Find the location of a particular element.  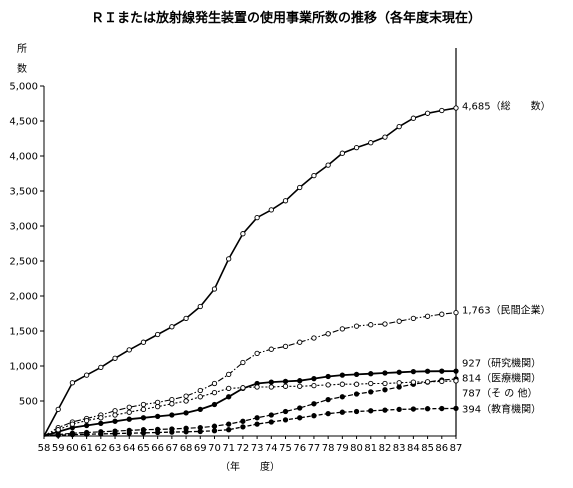

series-line is located at coordinates (250, 403).